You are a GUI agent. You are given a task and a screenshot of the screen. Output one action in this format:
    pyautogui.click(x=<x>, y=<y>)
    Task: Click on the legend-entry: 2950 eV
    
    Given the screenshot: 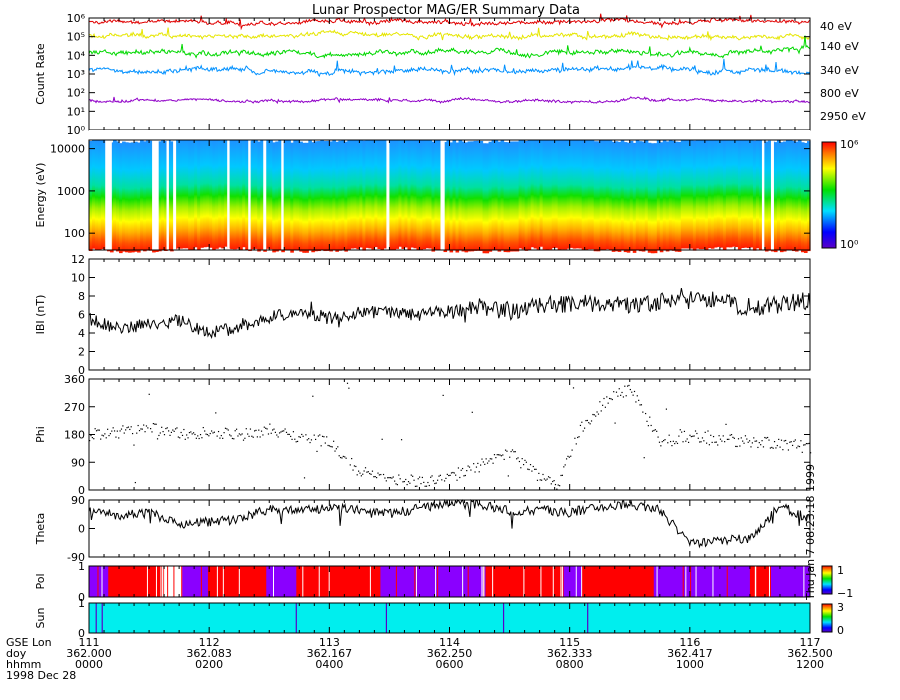 What is the action you would take?
    pyautogui.click(x=843, y=116)
    